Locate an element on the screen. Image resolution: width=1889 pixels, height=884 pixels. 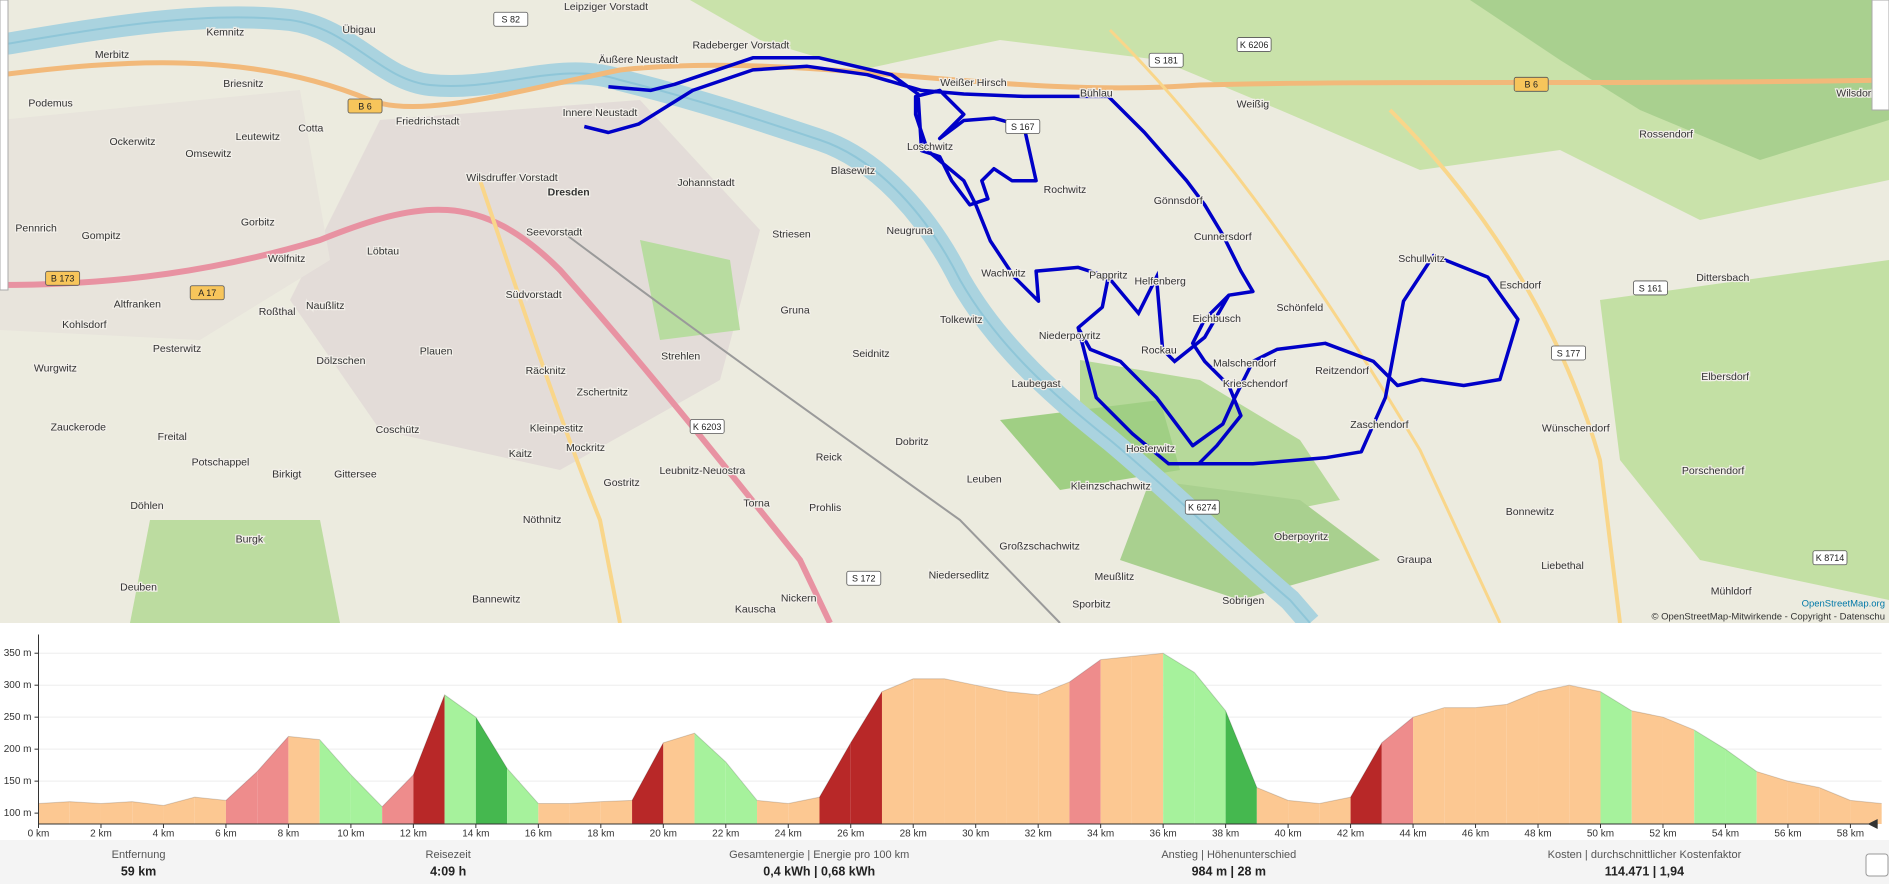
place-label: Bannewitz is located at coordinates (496, 600).